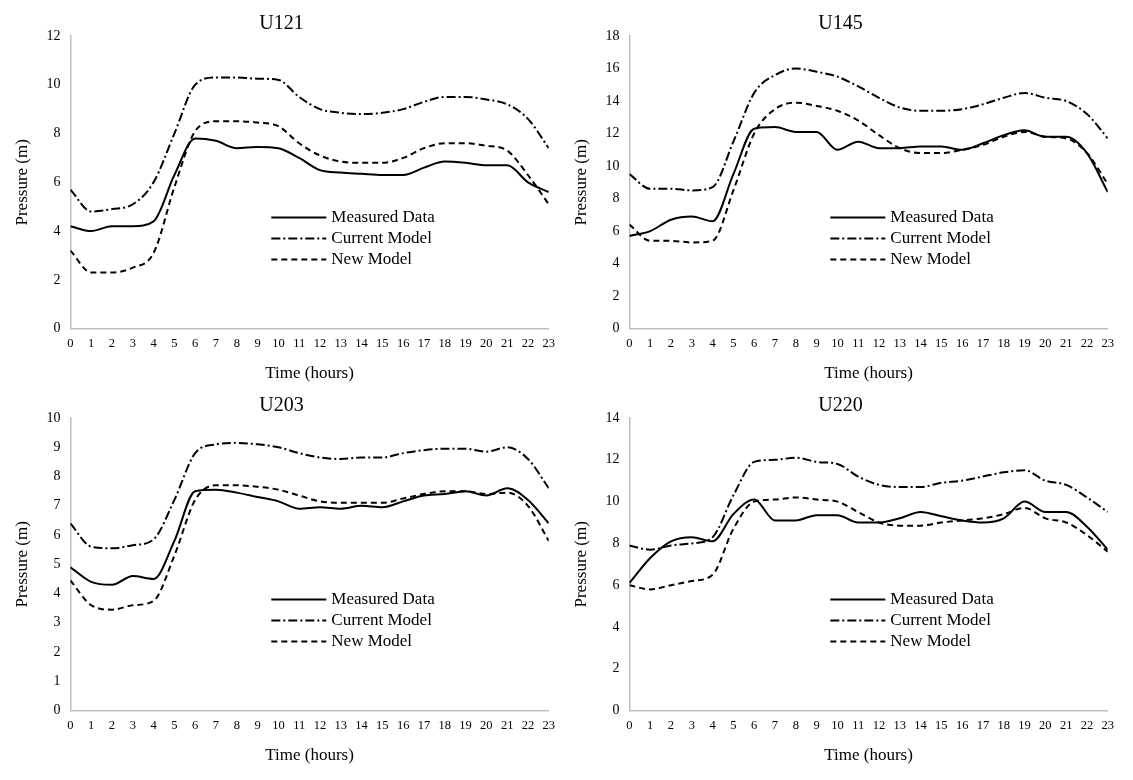  Describe the element at coordinates (858, 343) in the screenshot. I see `x-tick-label: 11` at that location.